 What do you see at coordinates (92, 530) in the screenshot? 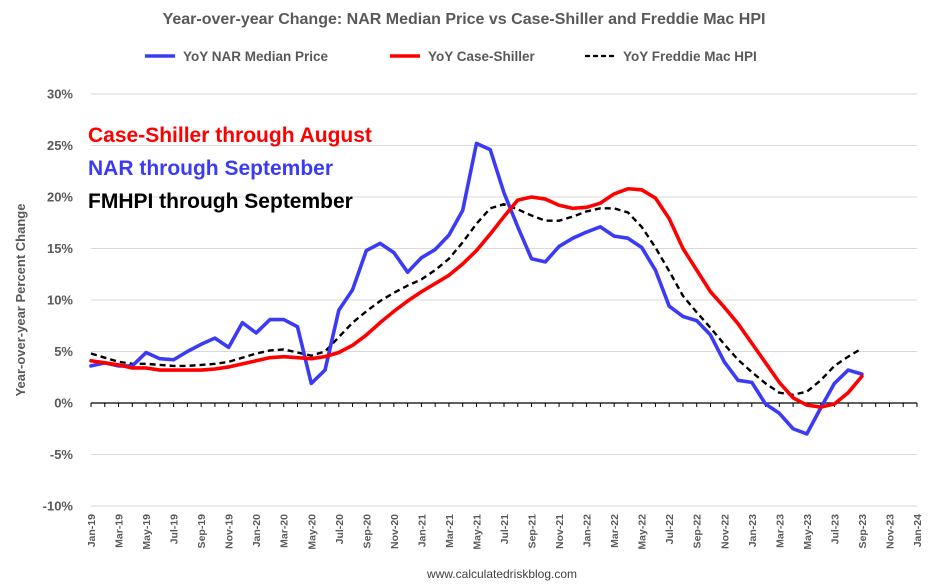
I see `x-tick-label: Jan-19` at bounding box center [92, 530].